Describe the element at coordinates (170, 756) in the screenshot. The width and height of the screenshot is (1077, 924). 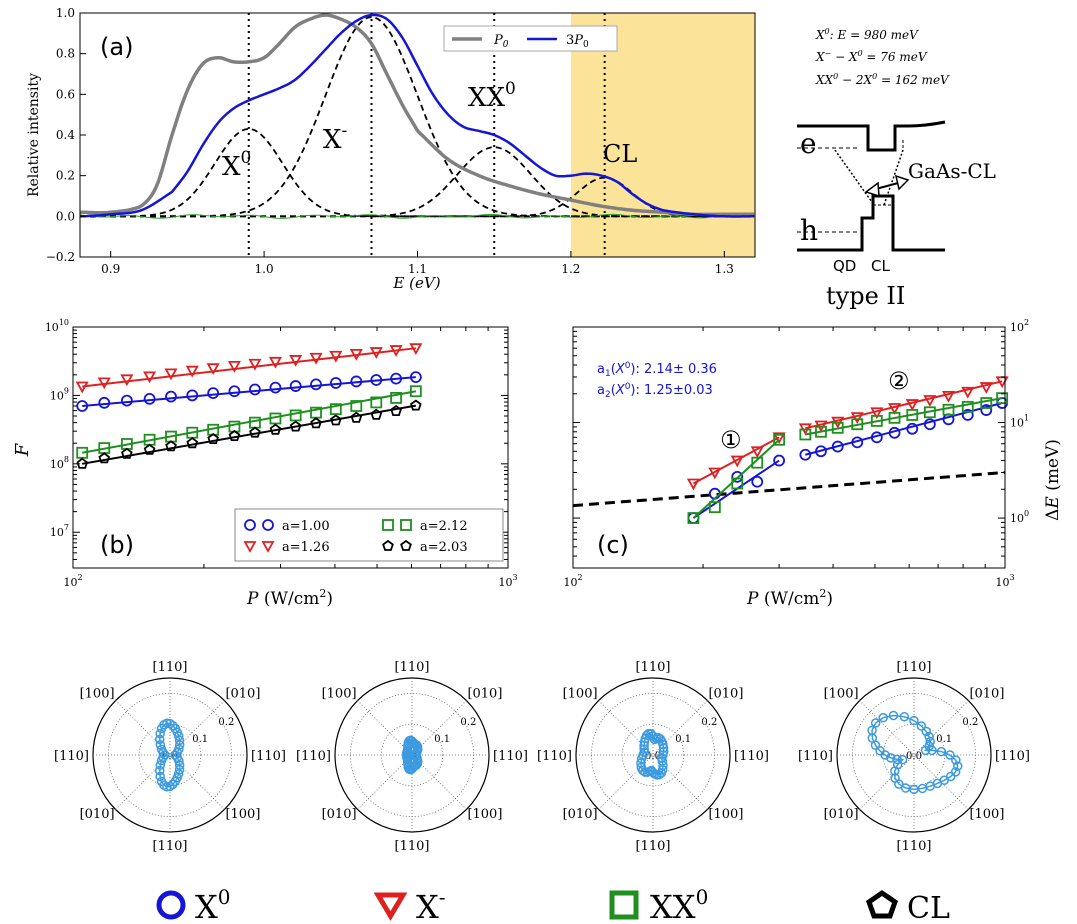
I see `polar-r-tick: 0.0` at that location.